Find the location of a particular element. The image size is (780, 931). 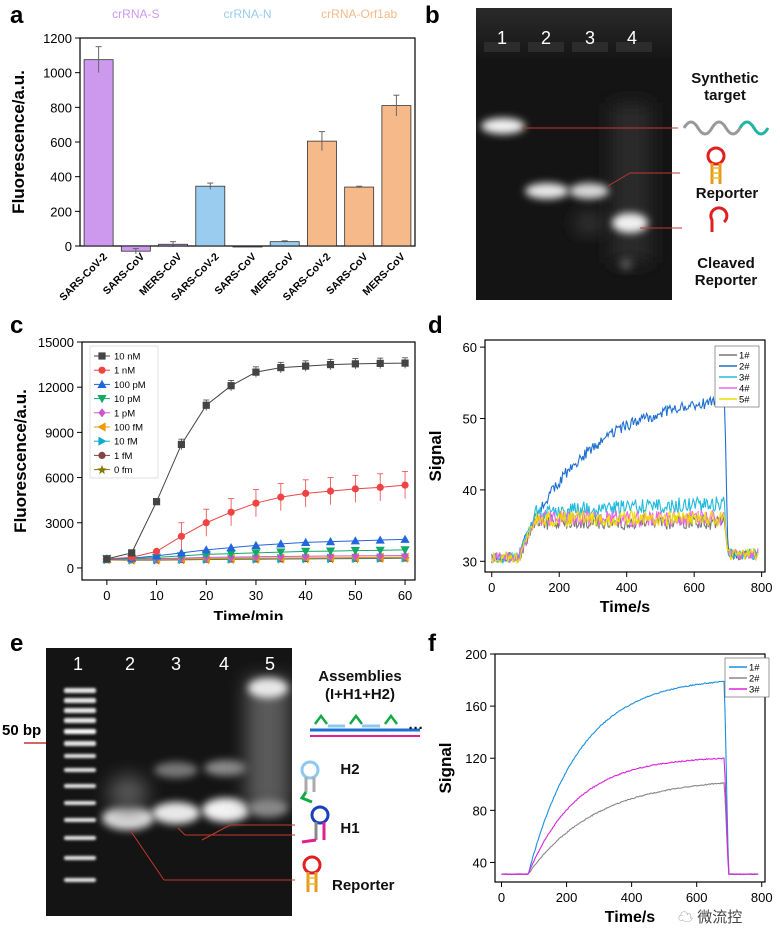

panel-label-c: c is located at coordinates (17, 325).